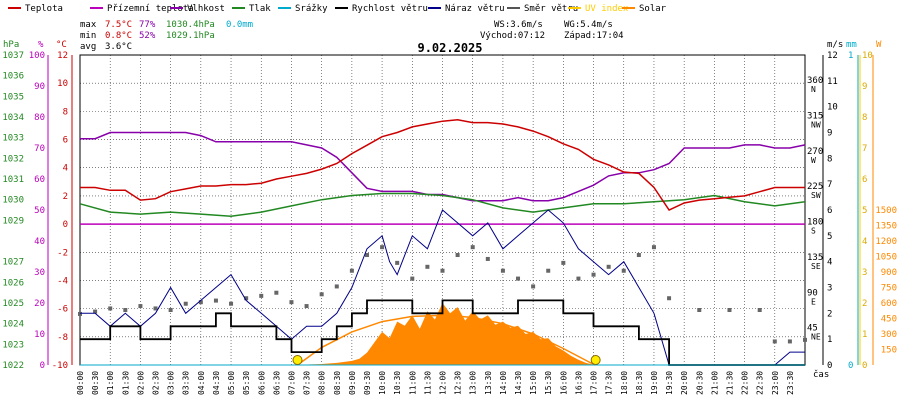 Image resolution: width=900 pixels, height=400 pixels. I want to click on solar-tick-label: 300, so click(889, 335).